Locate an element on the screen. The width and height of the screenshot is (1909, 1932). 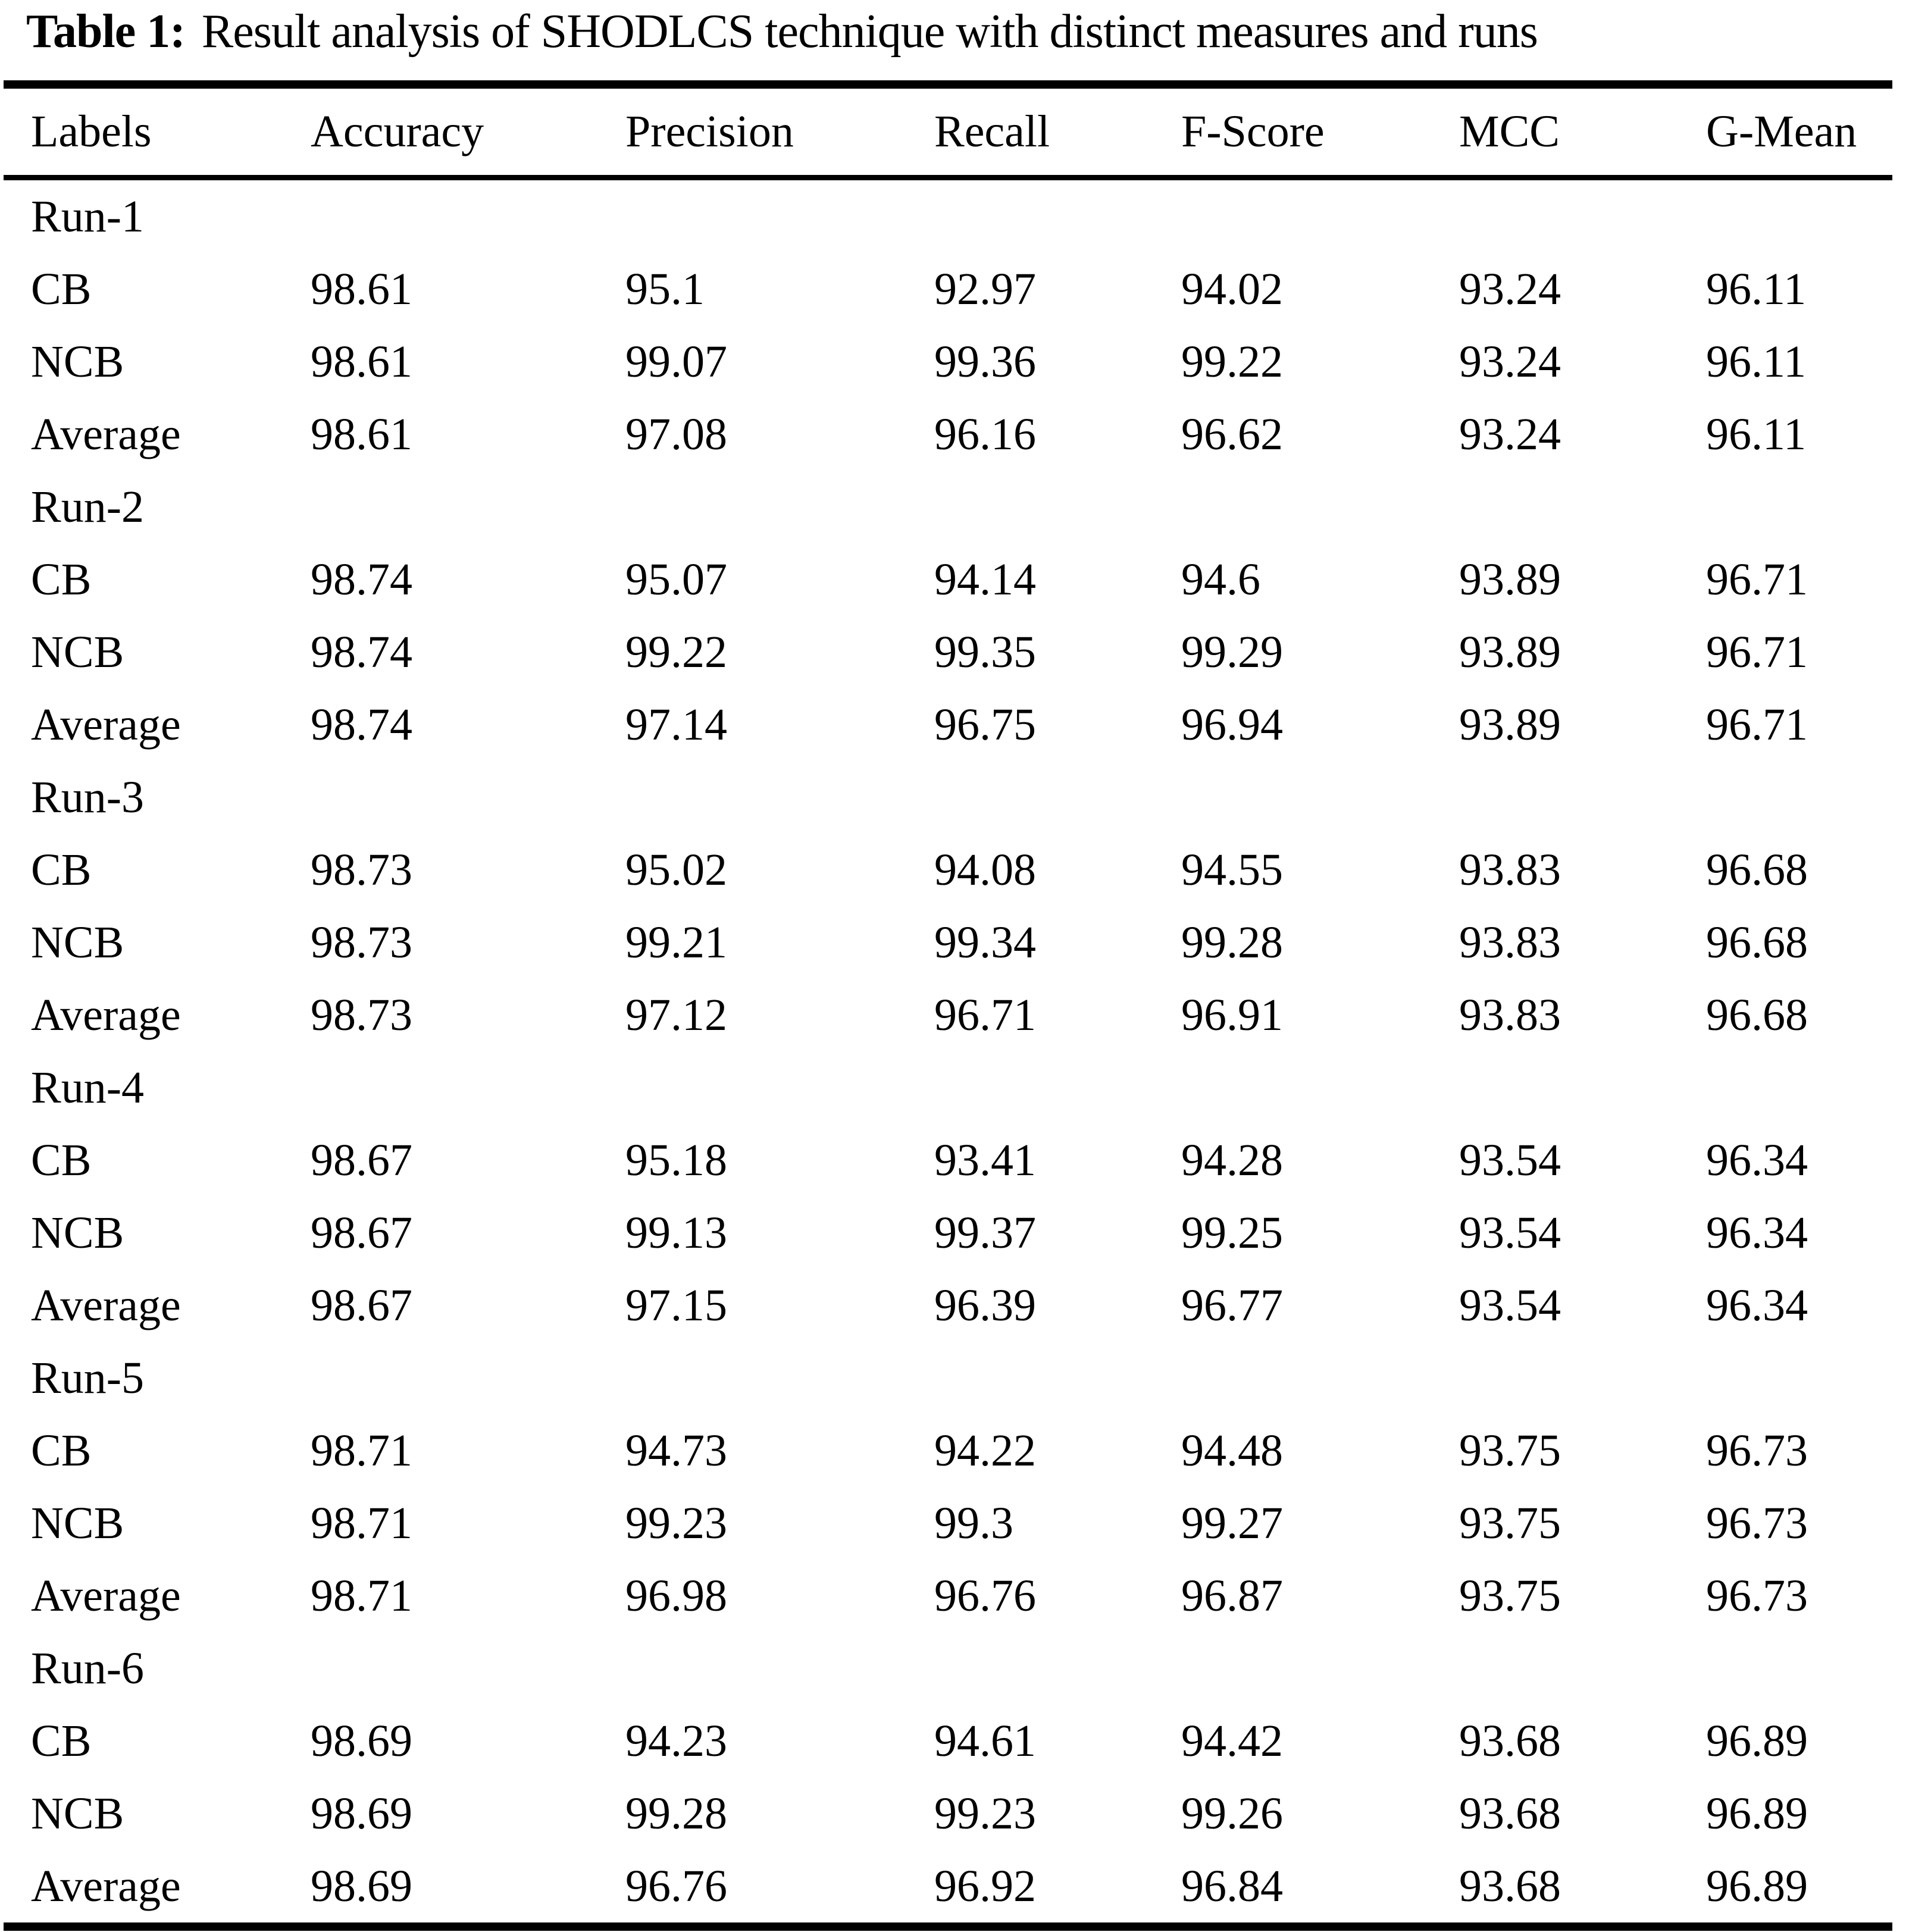
value-cell: 96.89 is located at coordinates (1757, 1813).